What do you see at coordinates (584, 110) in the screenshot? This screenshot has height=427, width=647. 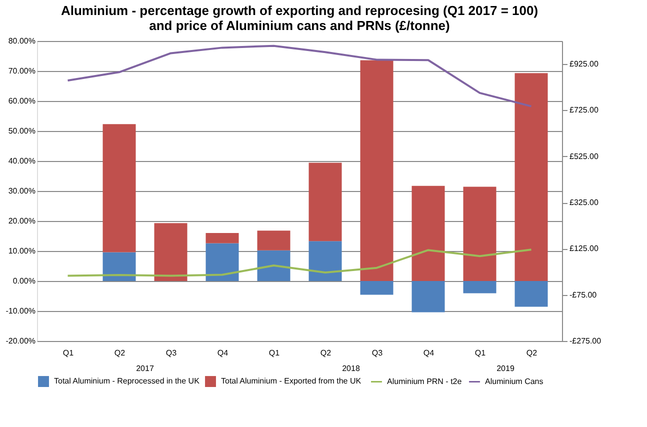 I see `y2-tick-label: £725.00` at bounding box center [584, 110].